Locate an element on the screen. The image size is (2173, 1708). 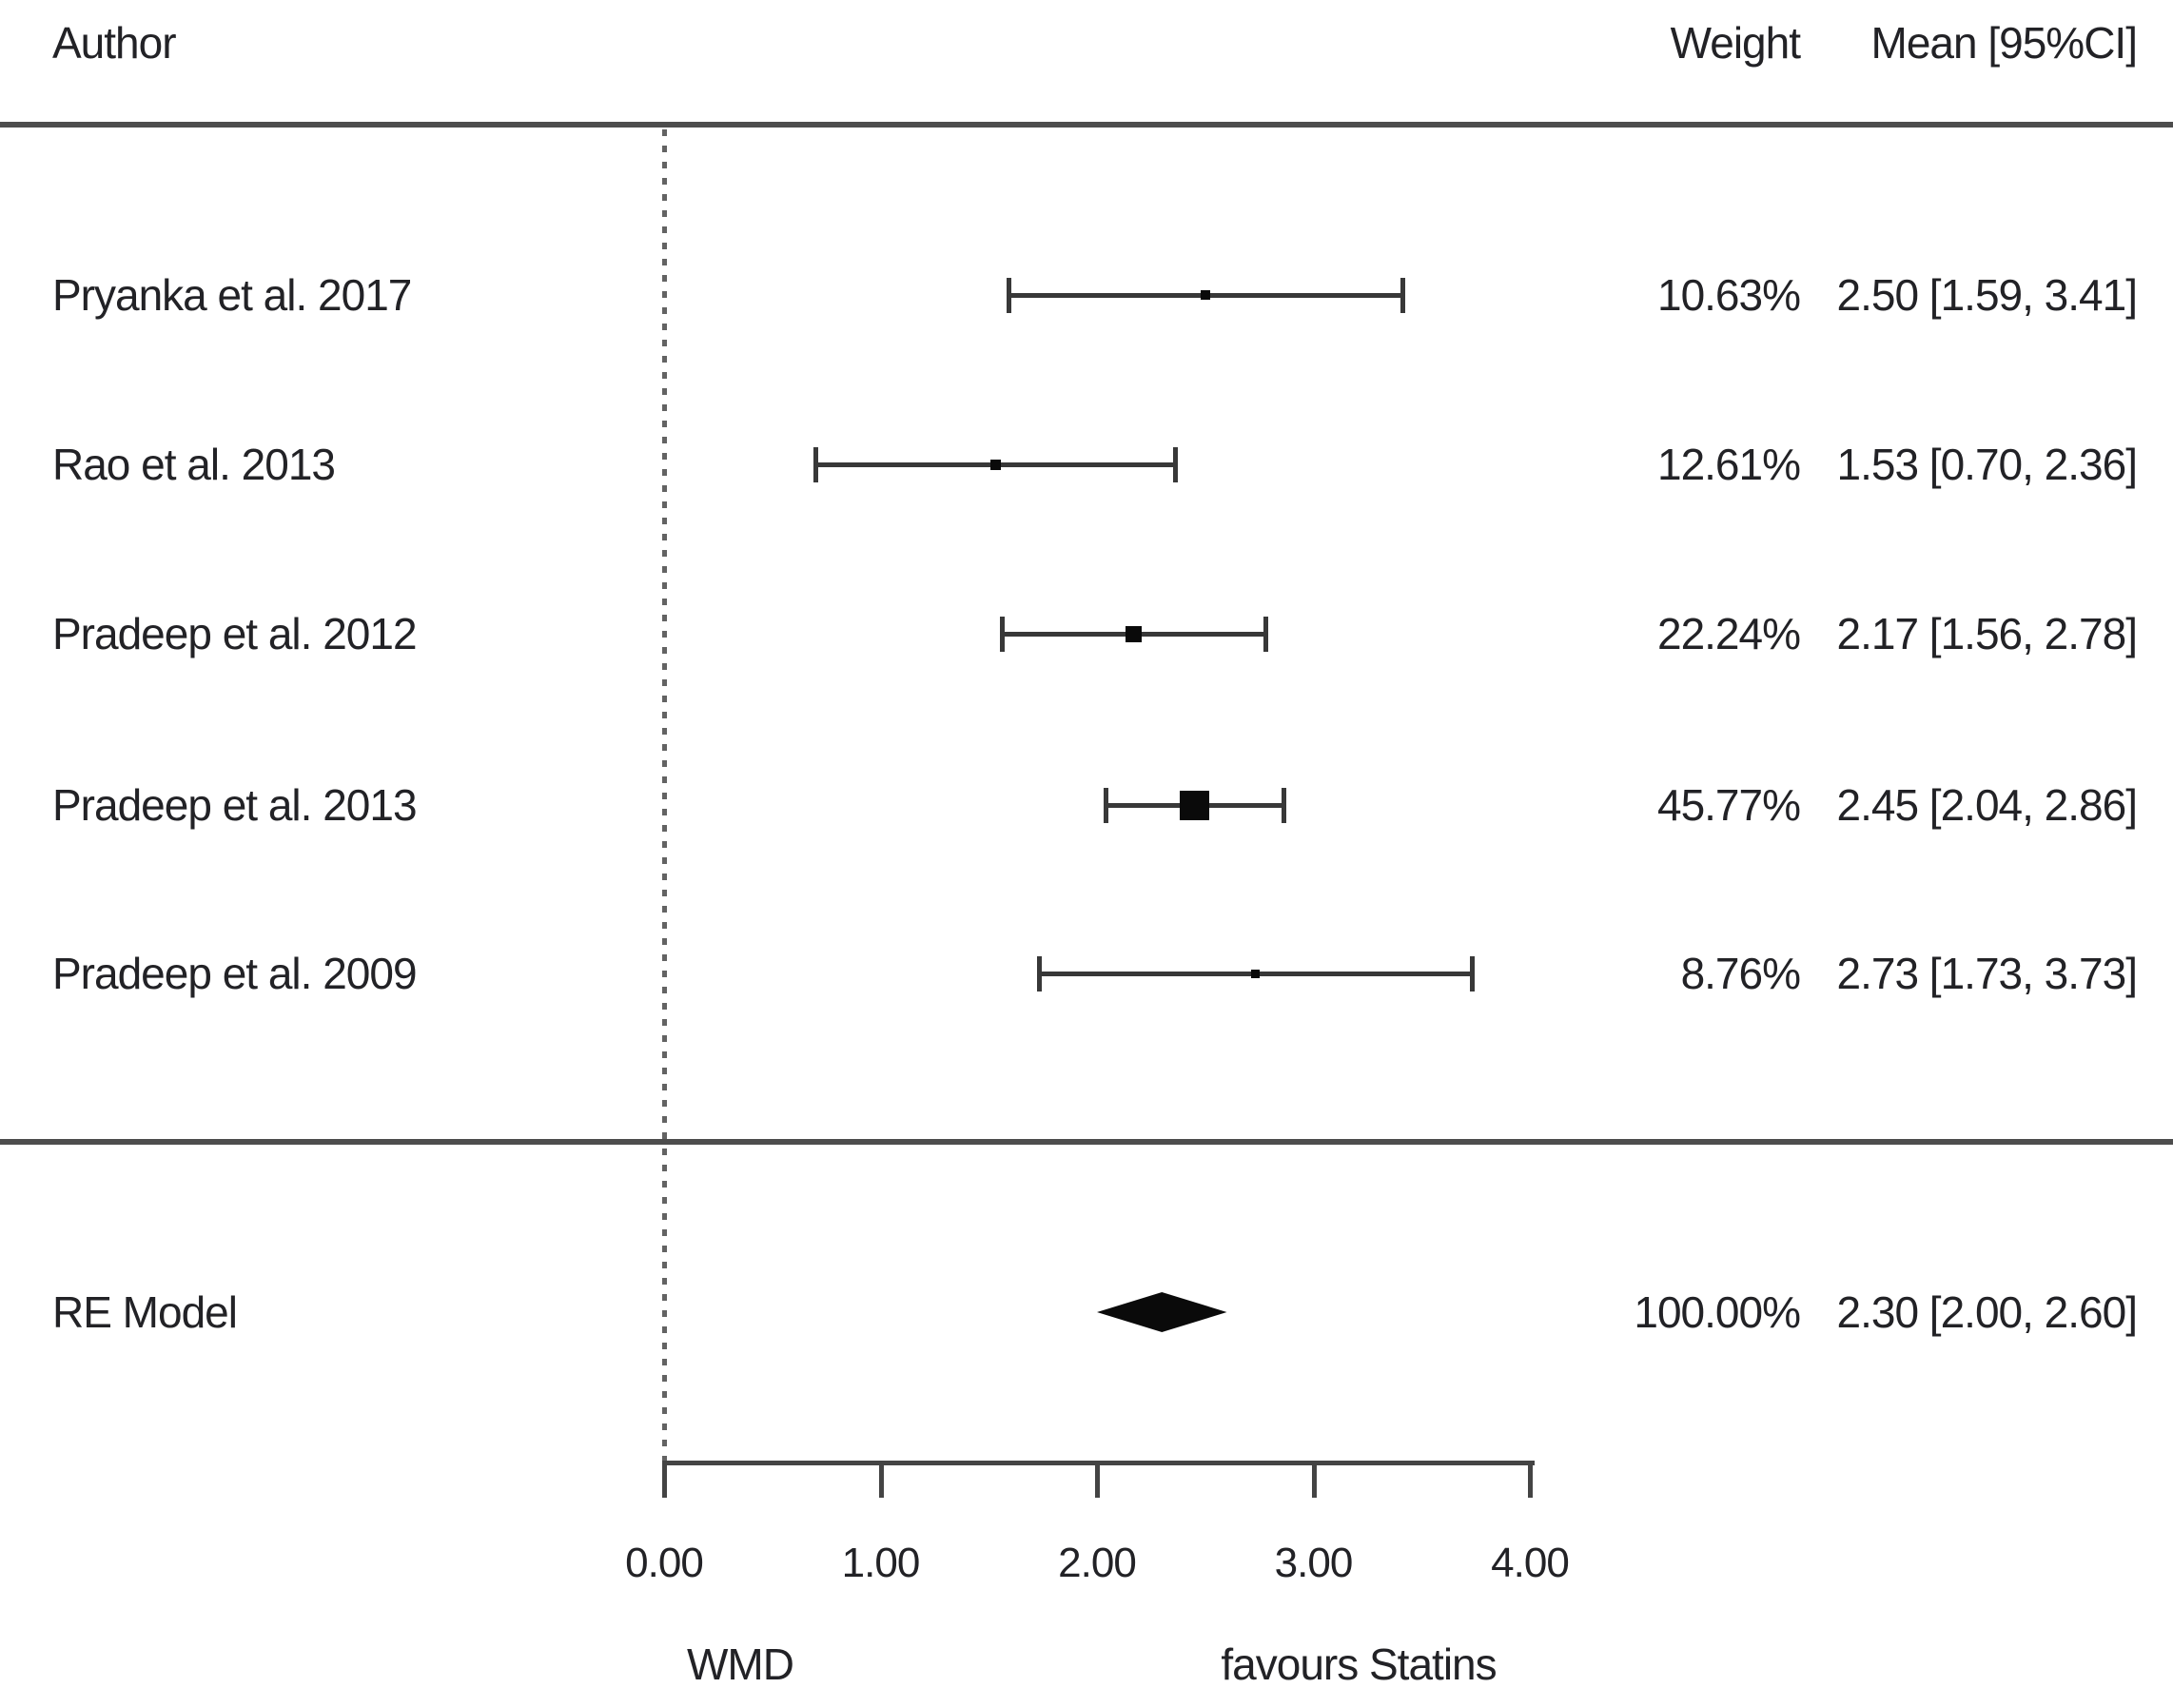
author-column-header: Author is located at coordinates (115, 43).